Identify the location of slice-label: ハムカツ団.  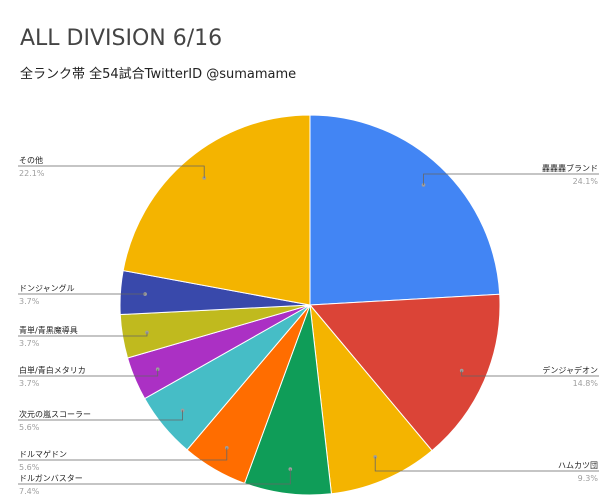
(578, 465).